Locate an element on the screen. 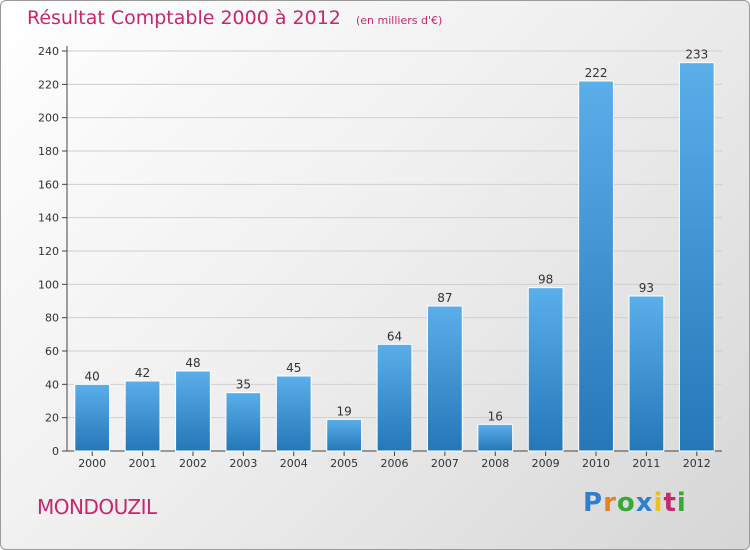 The height and width of the screenshot is (550, 750). data-label: 98 is located at coordinates (545, 280).